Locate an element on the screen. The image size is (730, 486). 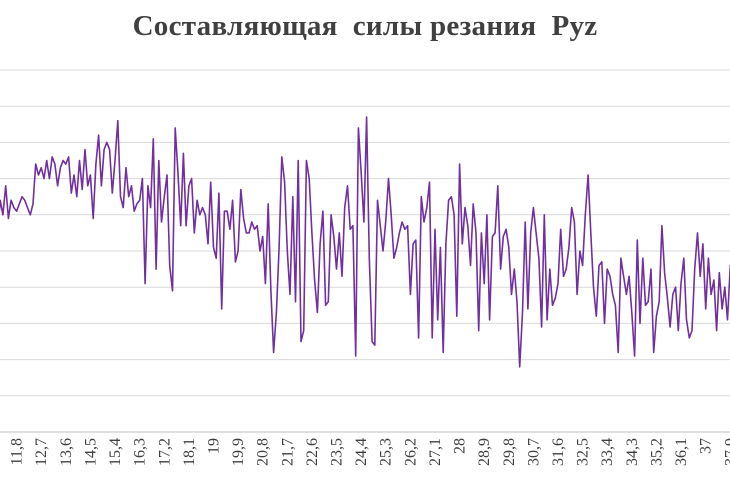
x-tick-label: 32,5 is located at coordinates (583, 452).